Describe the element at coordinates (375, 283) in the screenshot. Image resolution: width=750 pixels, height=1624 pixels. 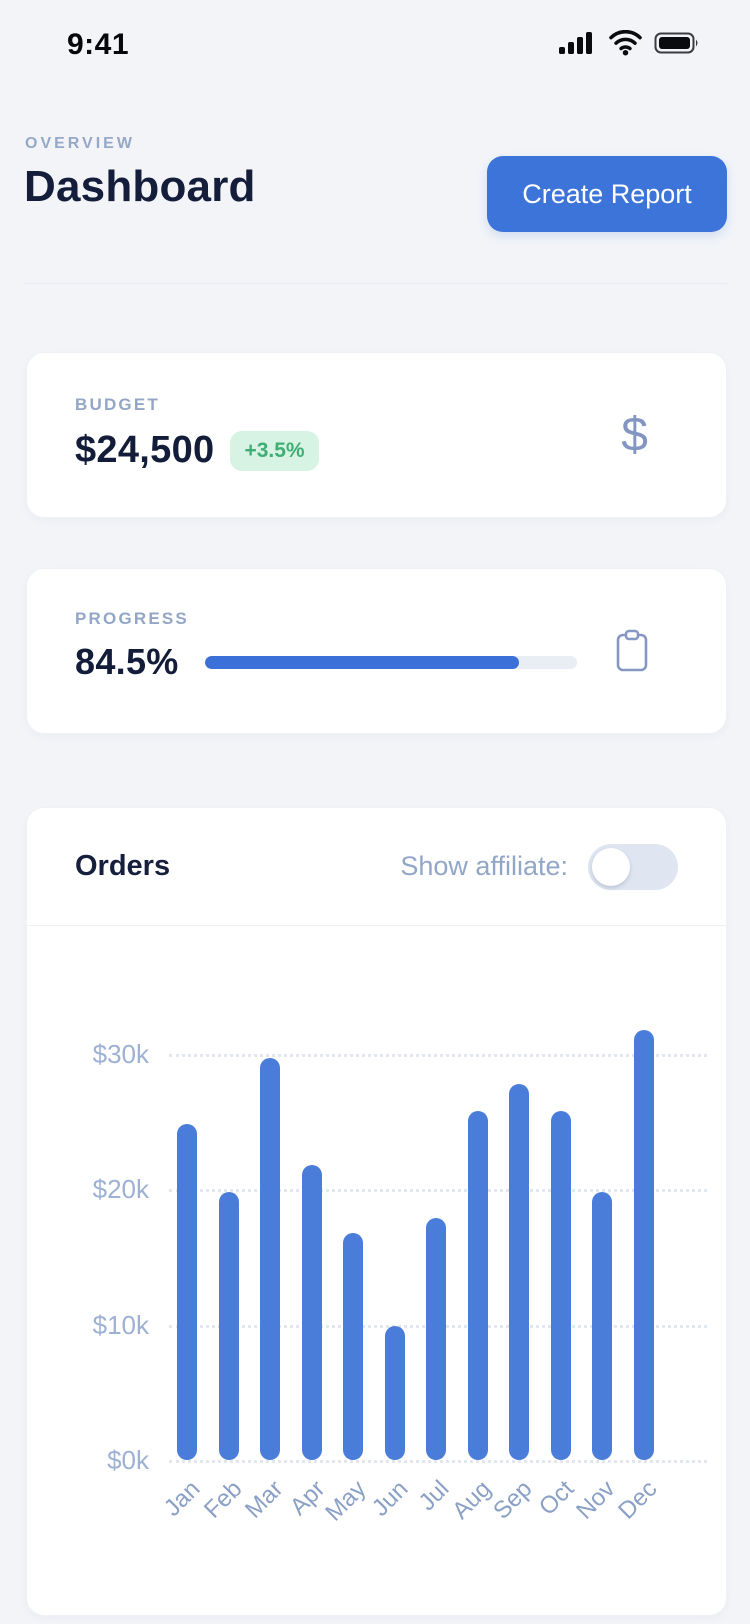
I see `header-divider` at that location.